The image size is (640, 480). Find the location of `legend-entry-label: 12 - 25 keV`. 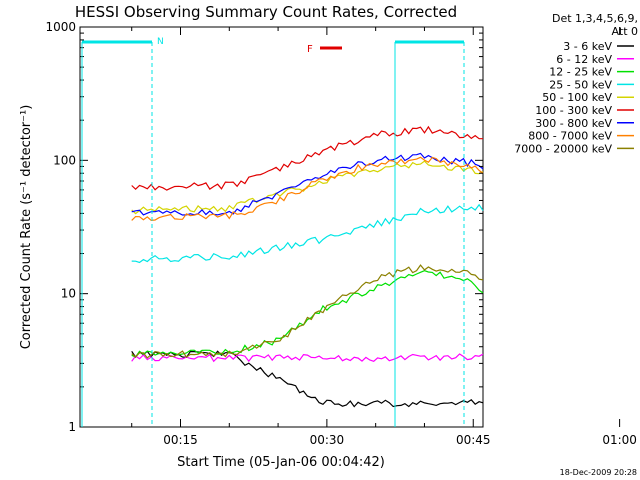

legend-entry-label: 12 - 25 keV is located at coordinates (580, 72).